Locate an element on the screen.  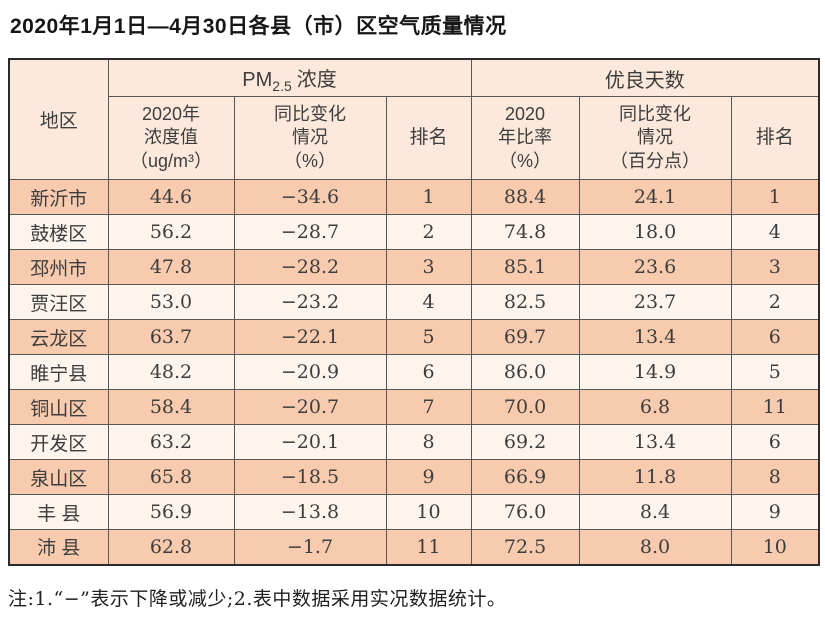
col-header-pm-change: 同比变化 情况 （%） is located at coordinates (310, 138).